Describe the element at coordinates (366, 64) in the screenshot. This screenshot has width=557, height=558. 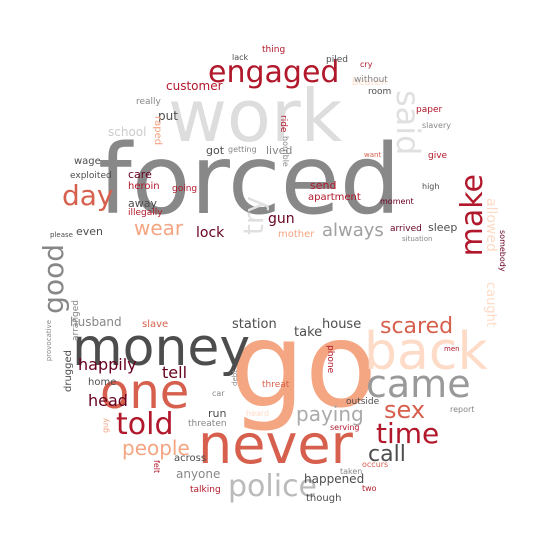
I see `word-cry: cry` at that location.